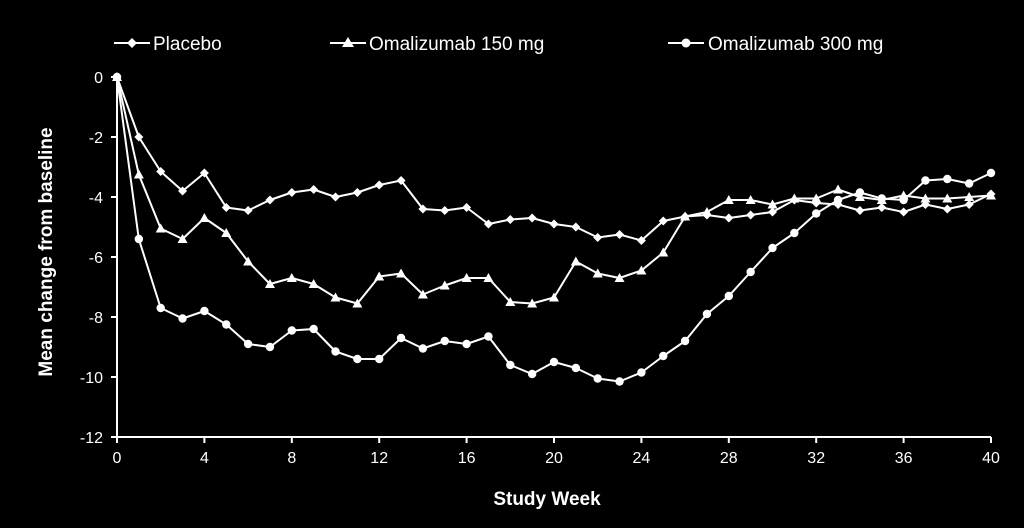 The height and width of the screenshot is (528, 1024). Describe the element at coordinates (467, 458) in the screenshot. I see `x-tick-label: 16` at that location.